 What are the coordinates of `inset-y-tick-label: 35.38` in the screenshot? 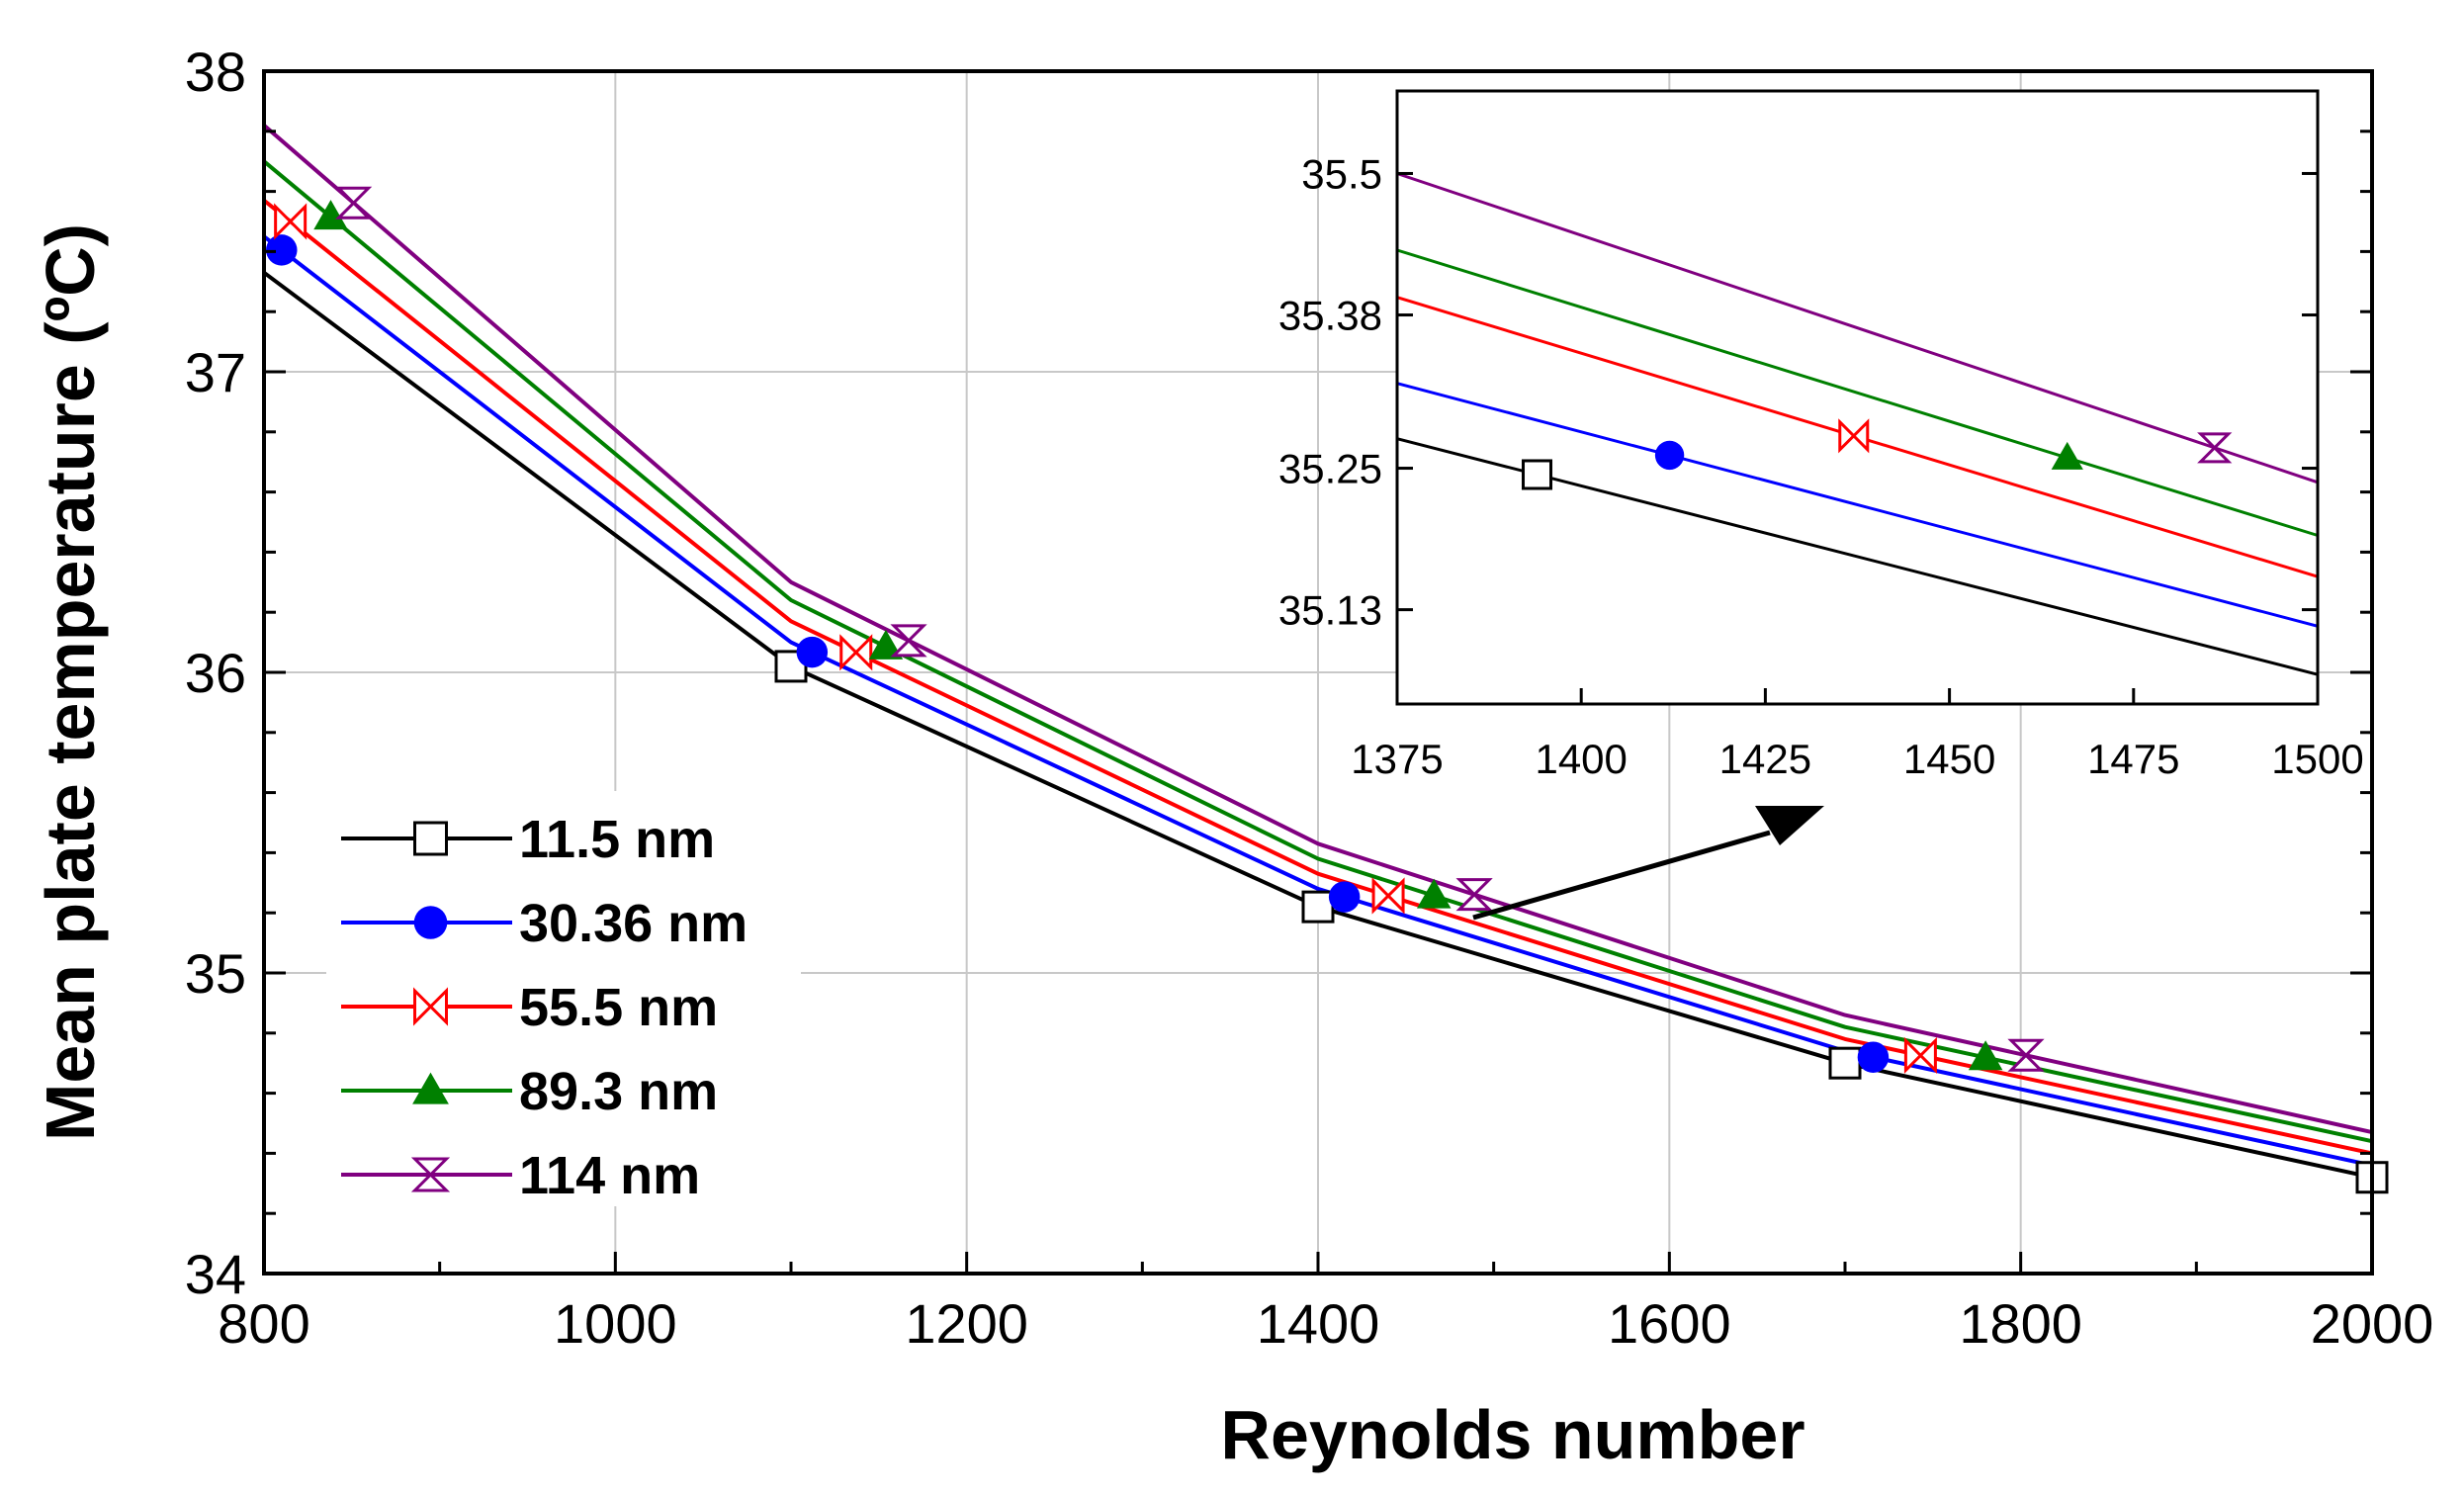 It's located at (1330, 316).